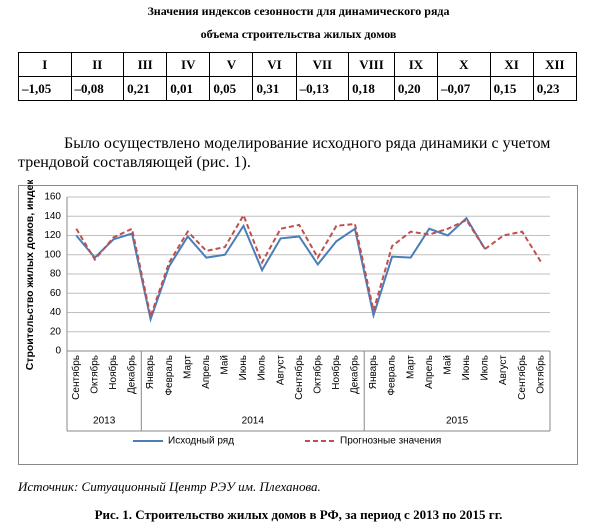 The height and width of the screenshot is (528, 597). Describe the element at coordinates (464, 88) in the screenshot. I see `table-cell: –0,07` at that location.